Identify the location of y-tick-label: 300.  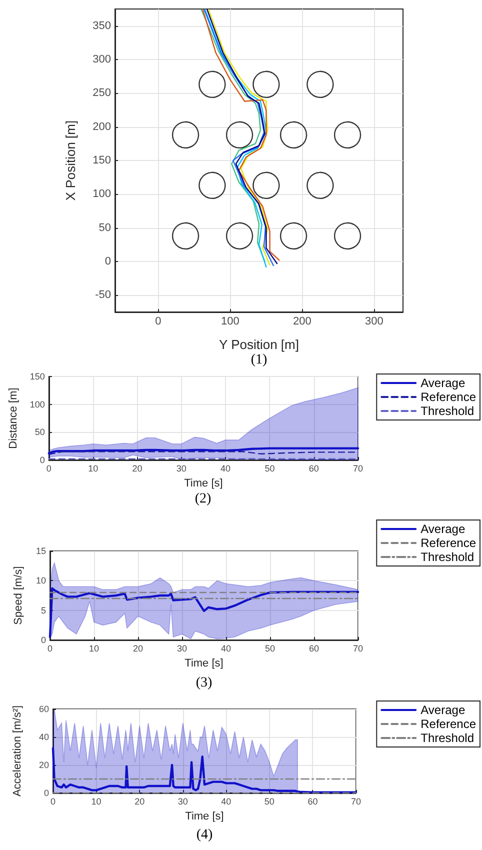
(101, 60).